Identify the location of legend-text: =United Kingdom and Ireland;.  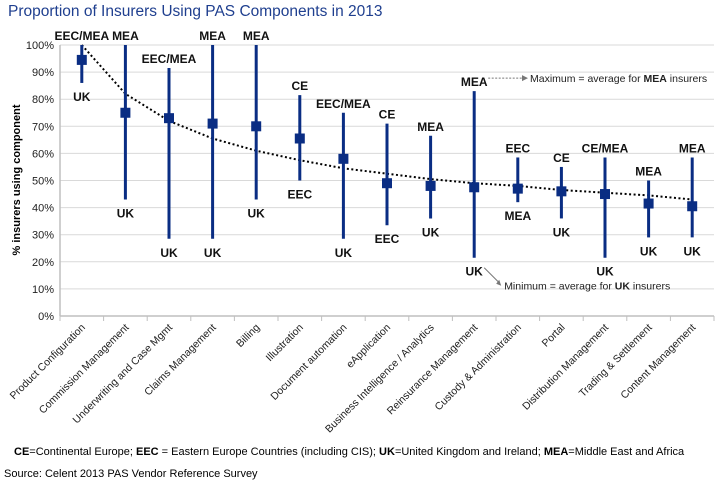
(469, 452).